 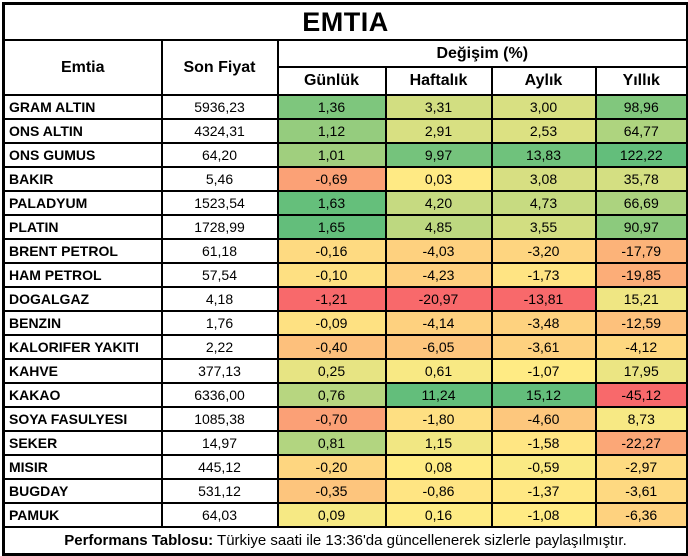 I want to click on change-cell-aylik: -3,48, so click(x=543, y=323).